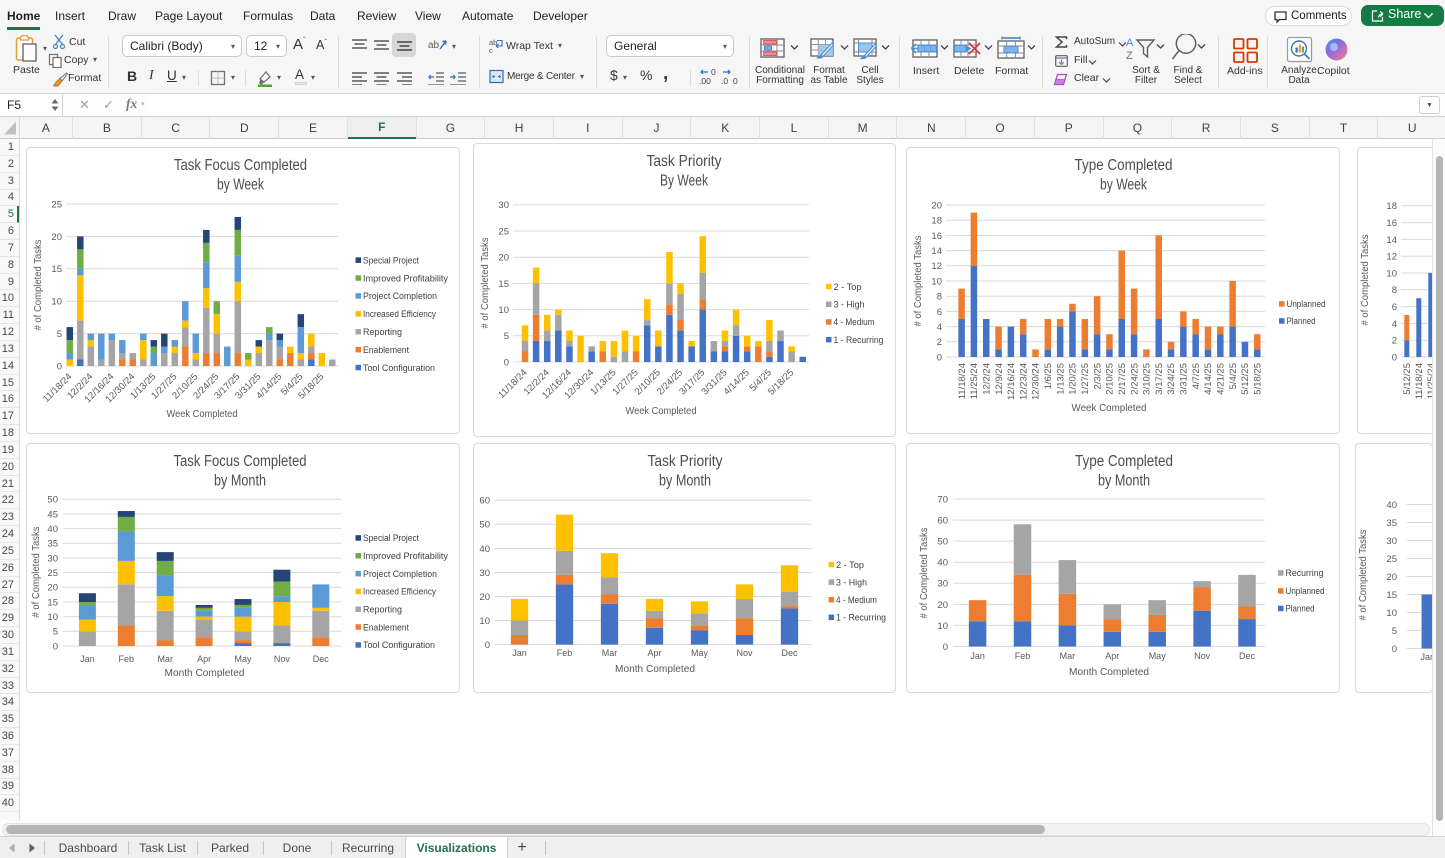  I want to click on svg-text: 5, so click(506, 336).